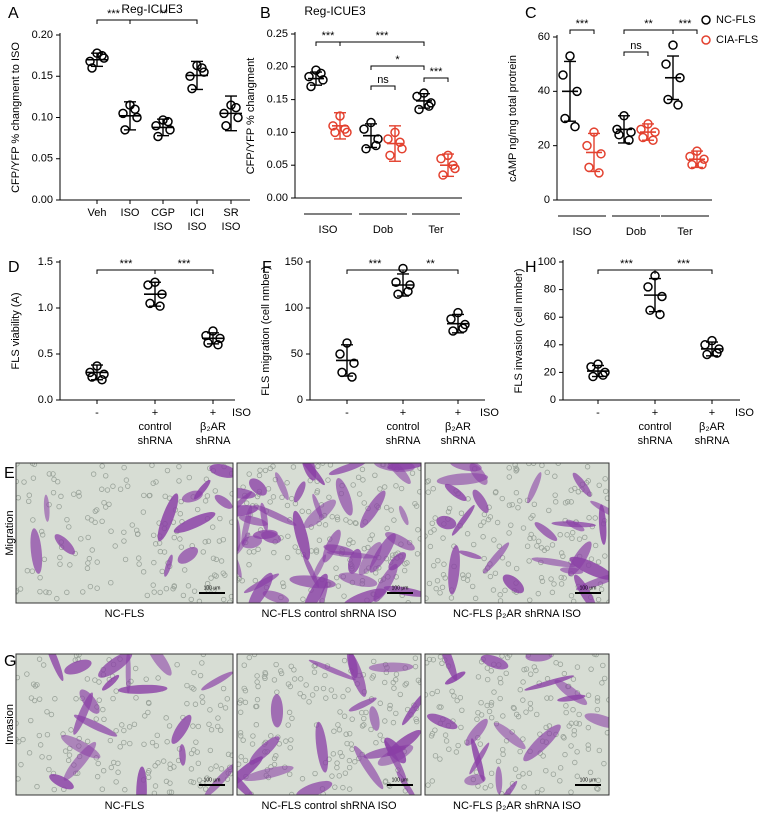  What do you see at coordinates (531, 13) in the screenshot?
I see `panel-letter: C` at bounding box center [531, 13].